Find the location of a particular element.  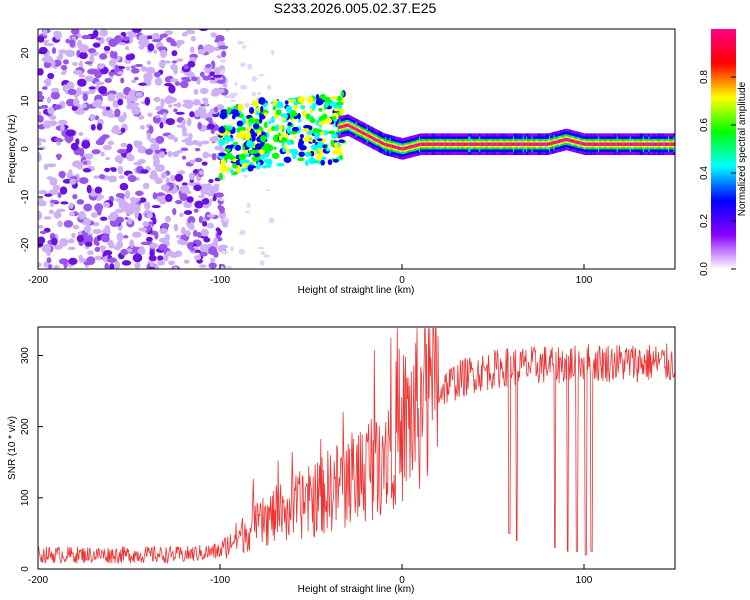

x-tick-label: -100 is located at coordinates (220, 280).